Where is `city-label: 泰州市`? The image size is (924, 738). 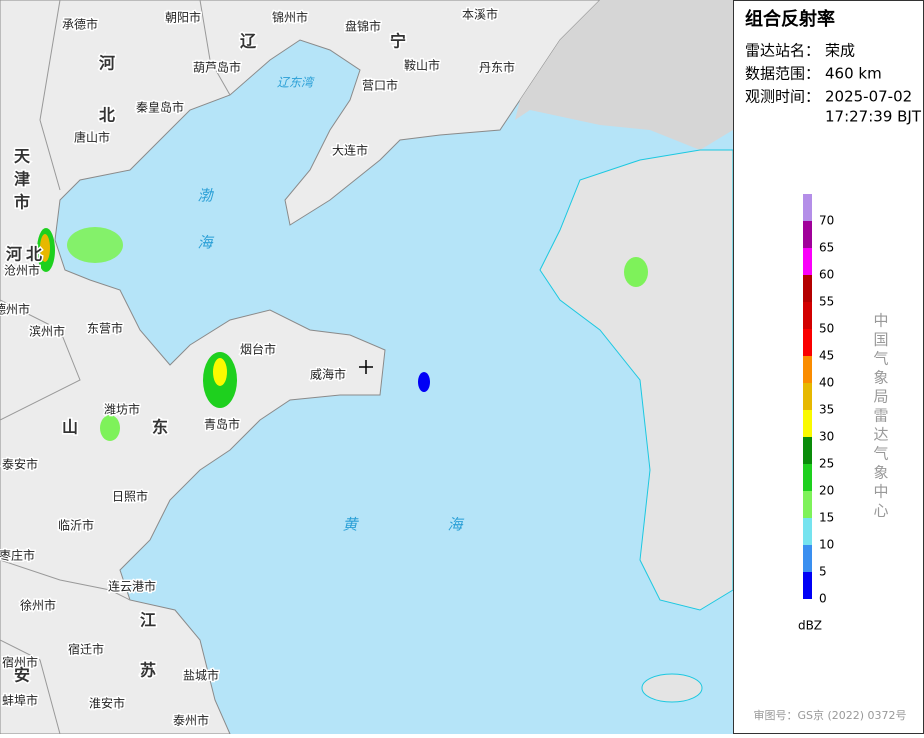 city-label: 泰州市 is located at coordinates (191, 720).